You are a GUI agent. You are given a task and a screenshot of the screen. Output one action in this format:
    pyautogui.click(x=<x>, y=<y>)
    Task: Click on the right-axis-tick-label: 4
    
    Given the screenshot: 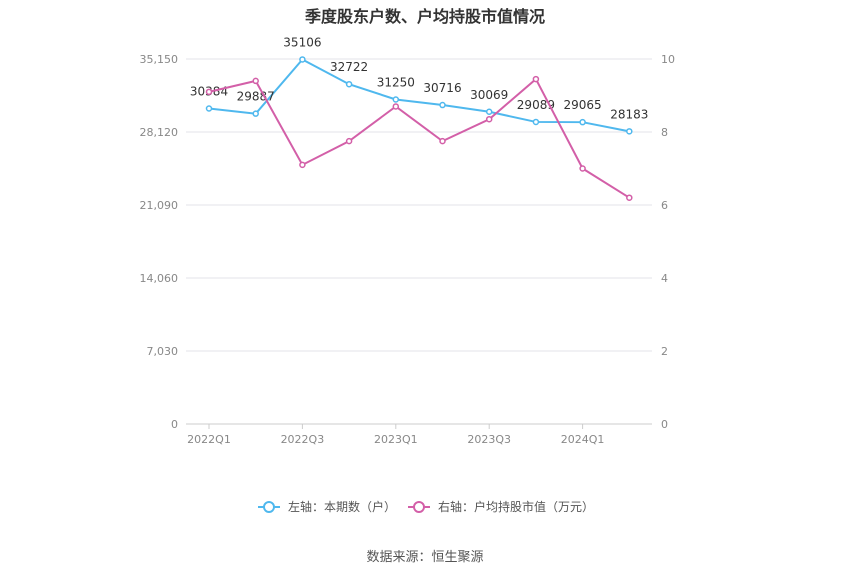 What is the action you would take?
    pyautogui.click(x=664, y=278)
    